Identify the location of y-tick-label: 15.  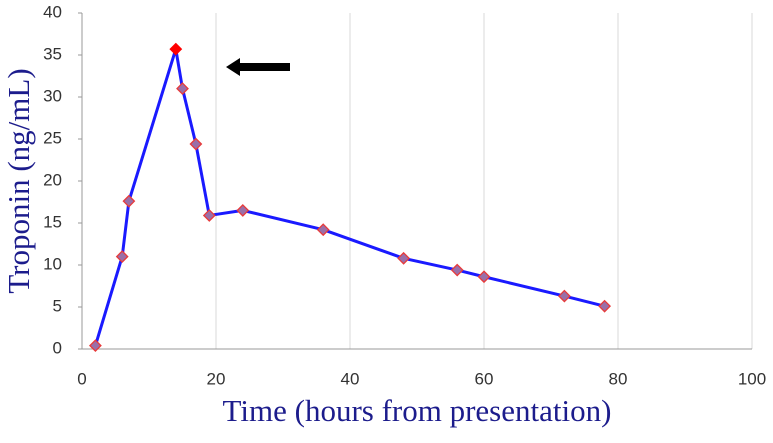
(52, 221).